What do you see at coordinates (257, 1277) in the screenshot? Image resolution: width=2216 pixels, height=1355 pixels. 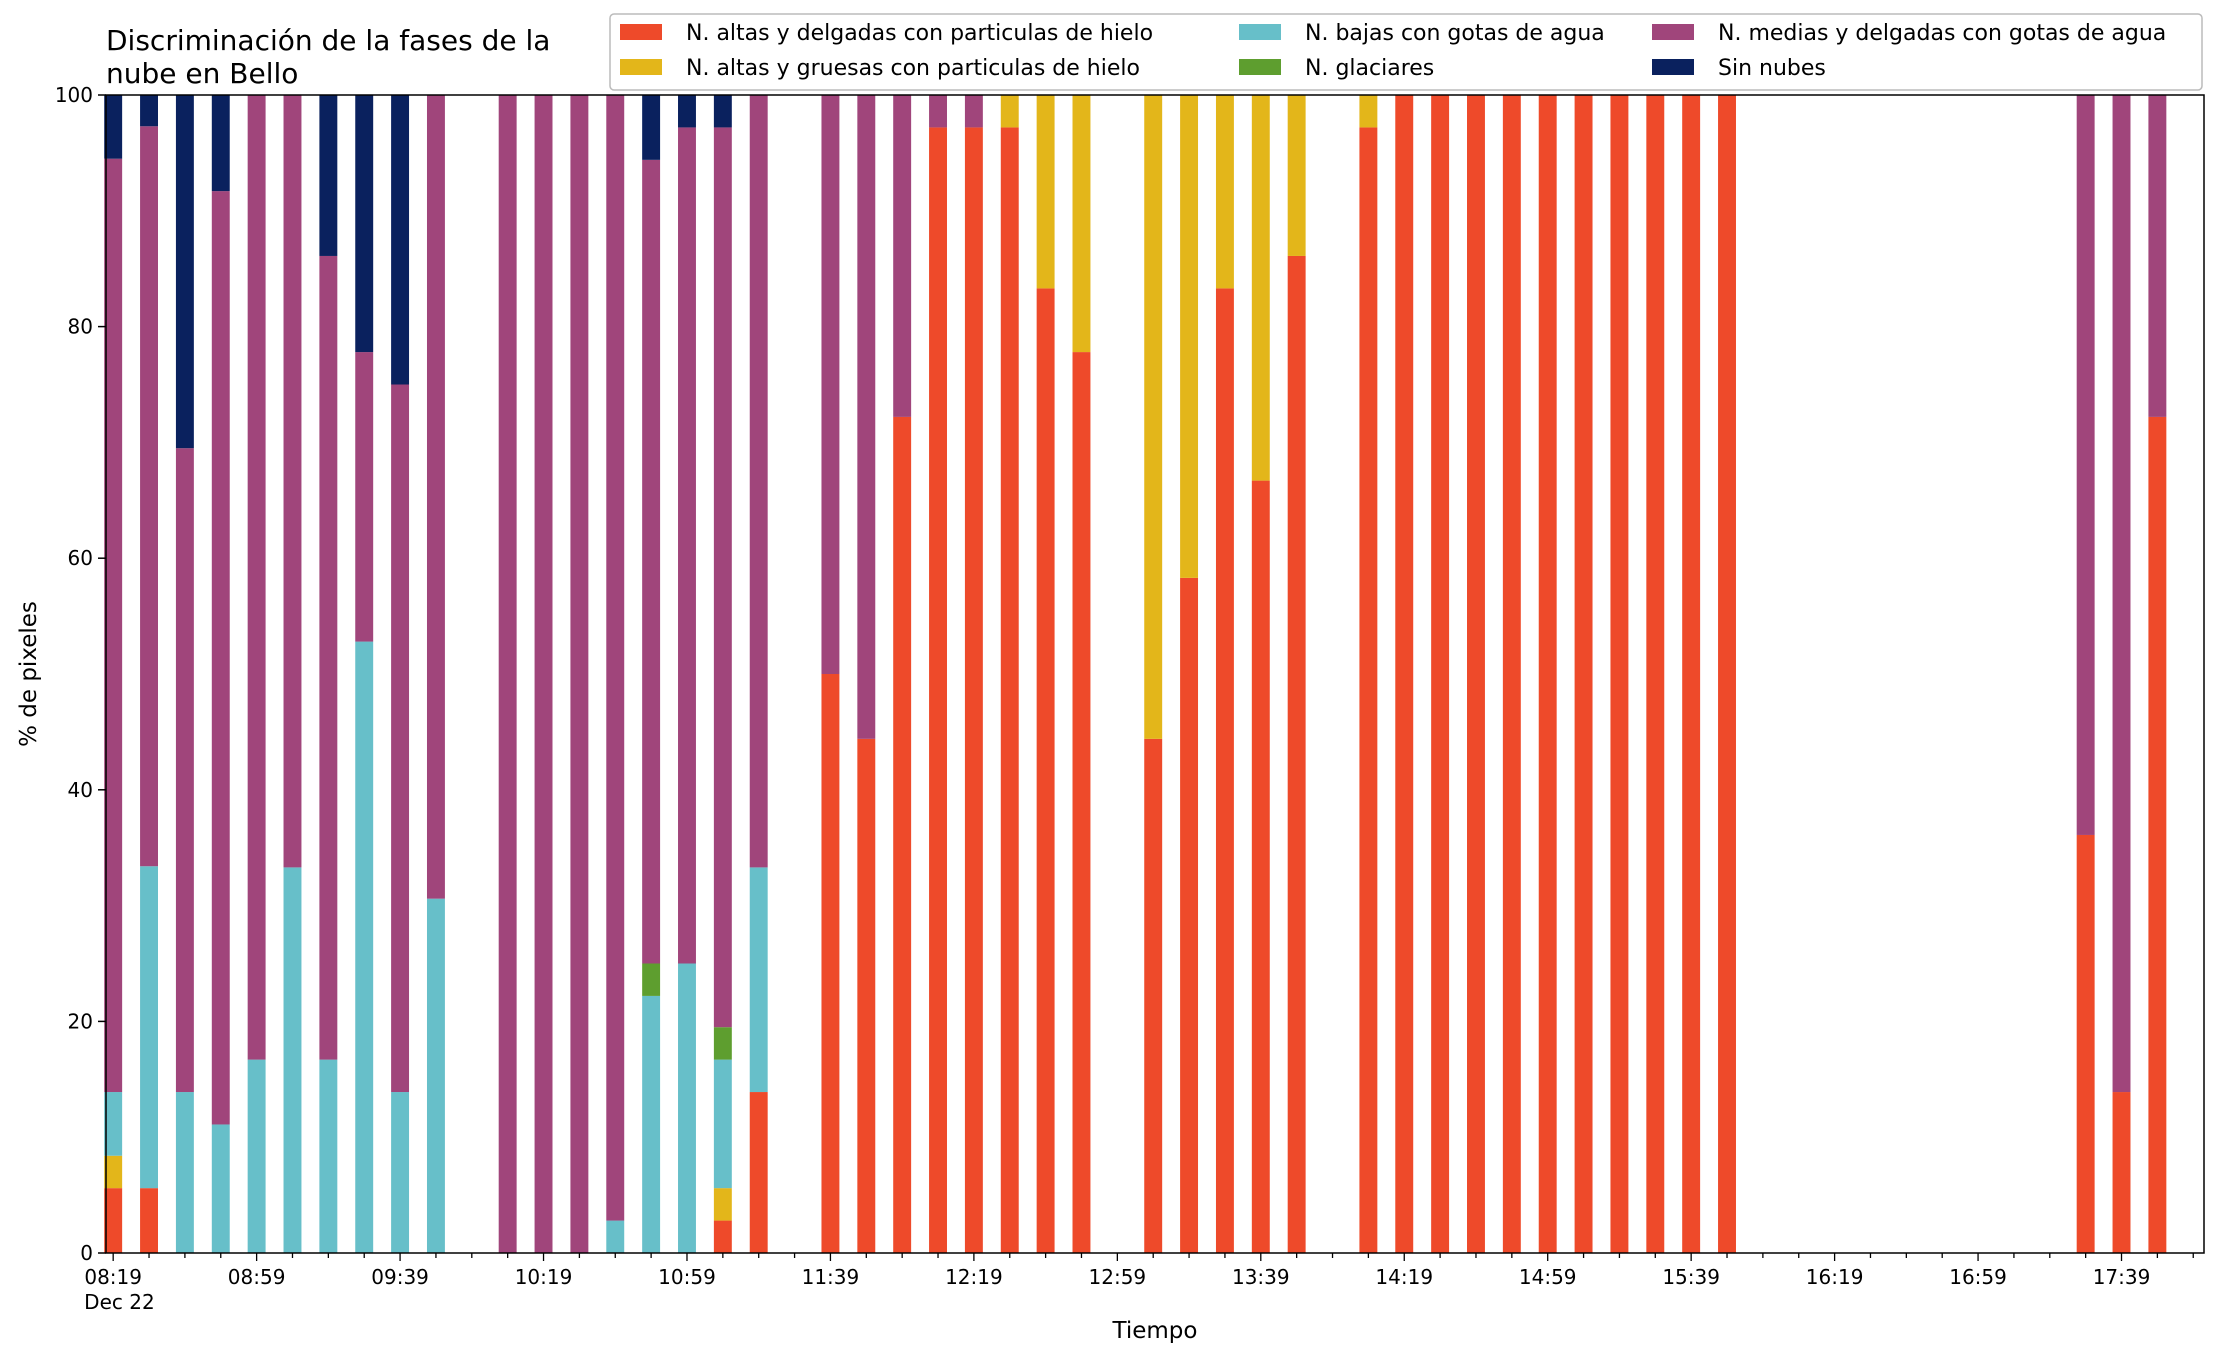 I see `x-tick-label: 08:59` at bounding box center [257, 1277].